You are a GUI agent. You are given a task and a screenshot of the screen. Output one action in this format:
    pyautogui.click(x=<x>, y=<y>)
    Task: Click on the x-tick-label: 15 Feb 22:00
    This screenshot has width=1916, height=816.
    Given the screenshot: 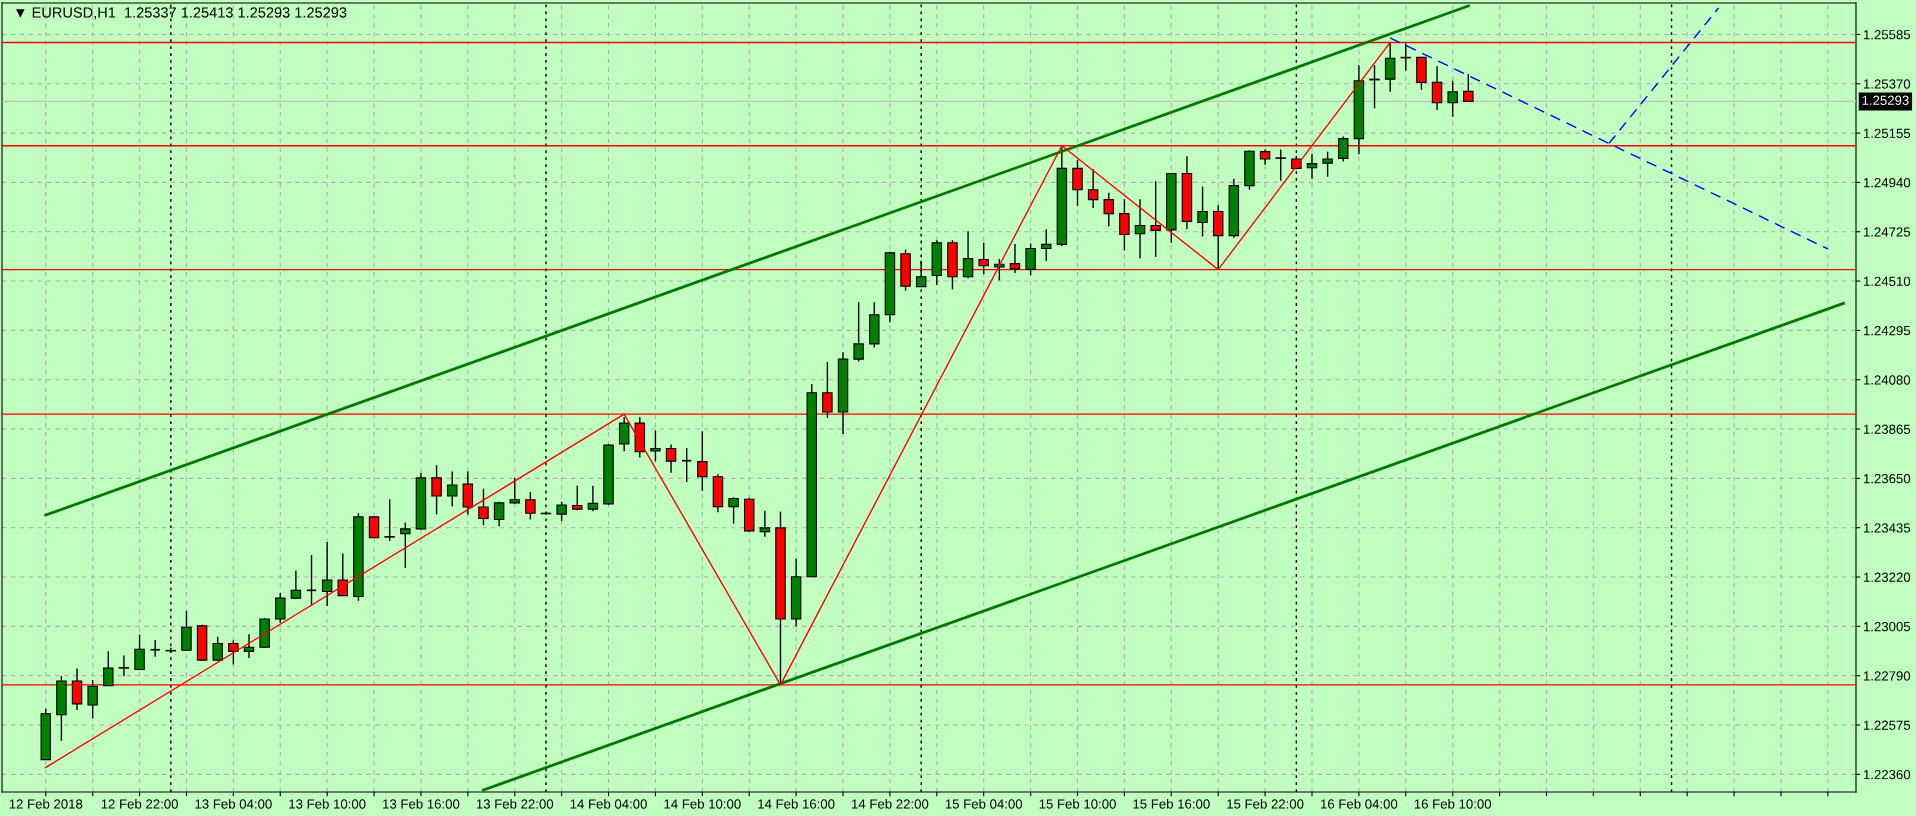 What is the action you would take?
    pyautogui.click(x=1265, y=803)
    